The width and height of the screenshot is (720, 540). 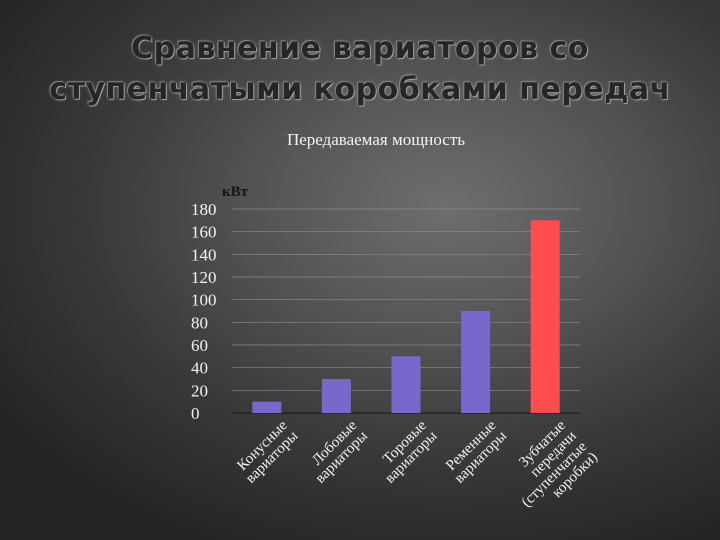 I want to click on y-tick-label: 20, so click(x=199, y=390).